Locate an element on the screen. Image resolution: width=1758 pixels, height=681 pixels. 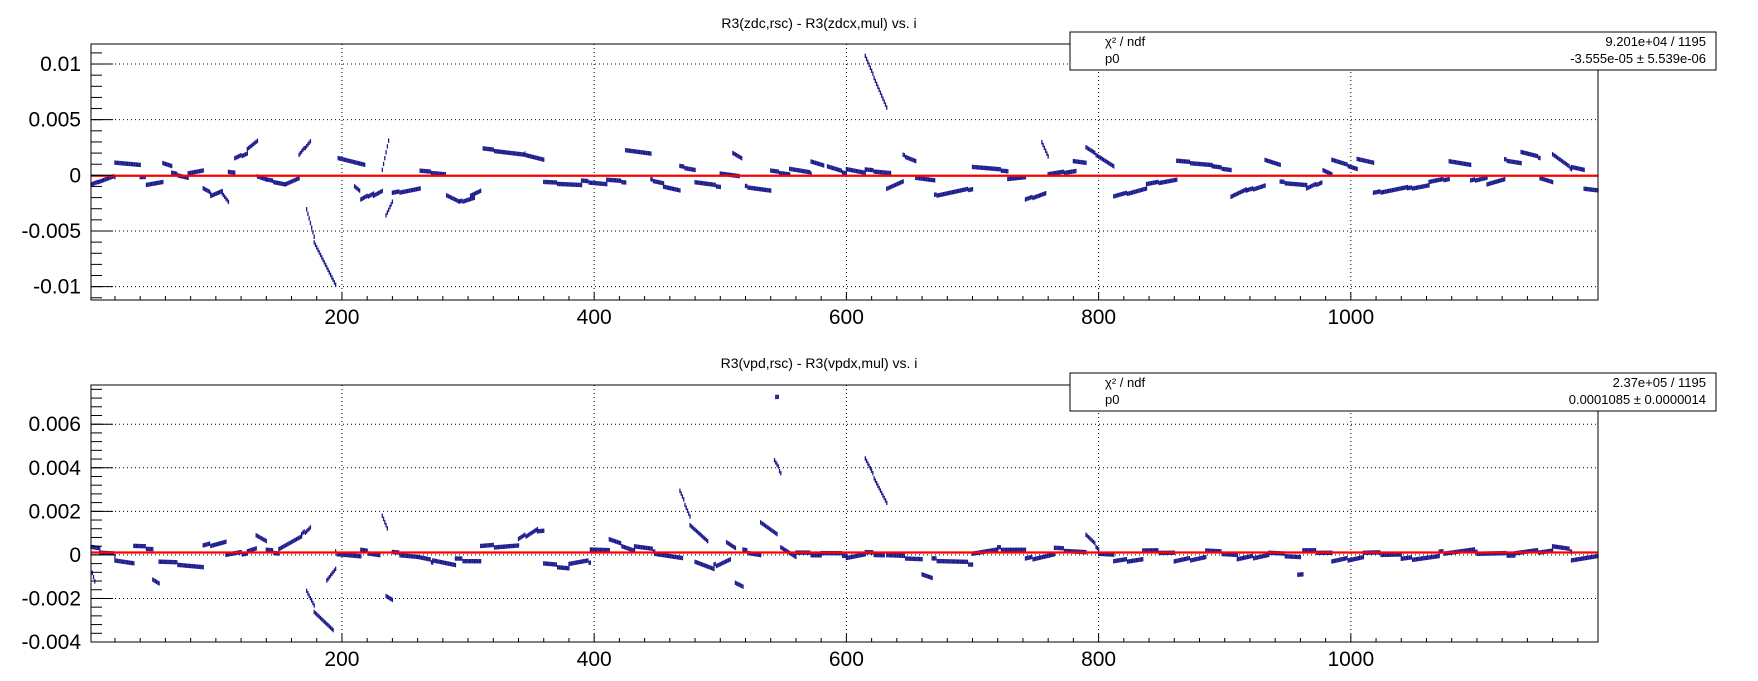
y-tick-label: -0.004 is located at coordinates (51, 642).